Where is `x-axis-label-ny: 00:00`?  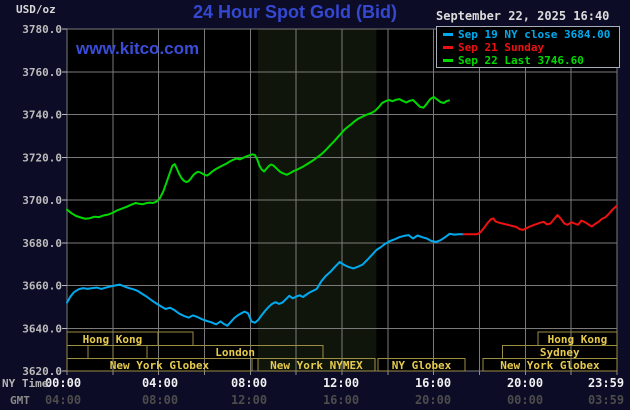
x-axis-label-ny: 00:00 is located at coordinates (63, 383).